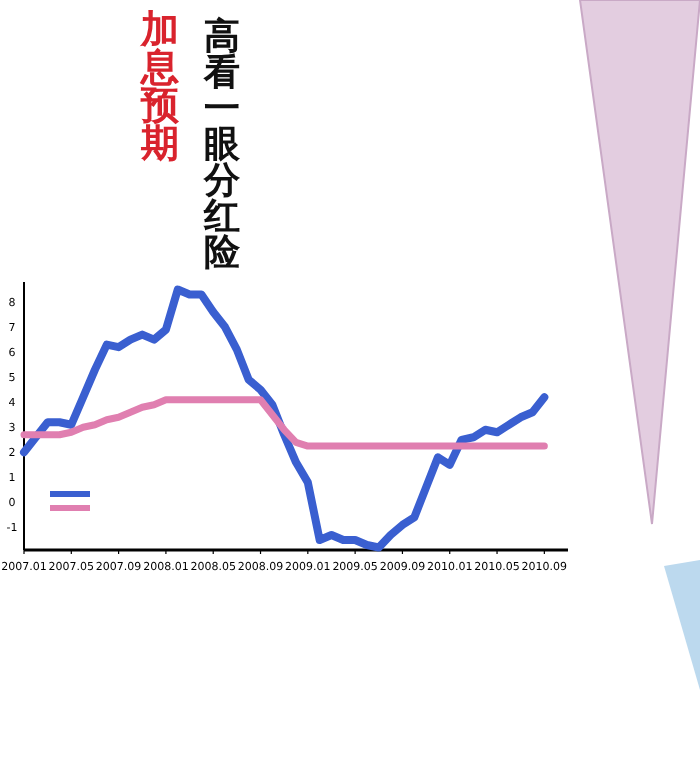 The height and width of the screenshot is (764, 700). Describe the element at coordinates (160, 87) in the screenshot. I see `chart-subtitle: 加息预期` at that location.